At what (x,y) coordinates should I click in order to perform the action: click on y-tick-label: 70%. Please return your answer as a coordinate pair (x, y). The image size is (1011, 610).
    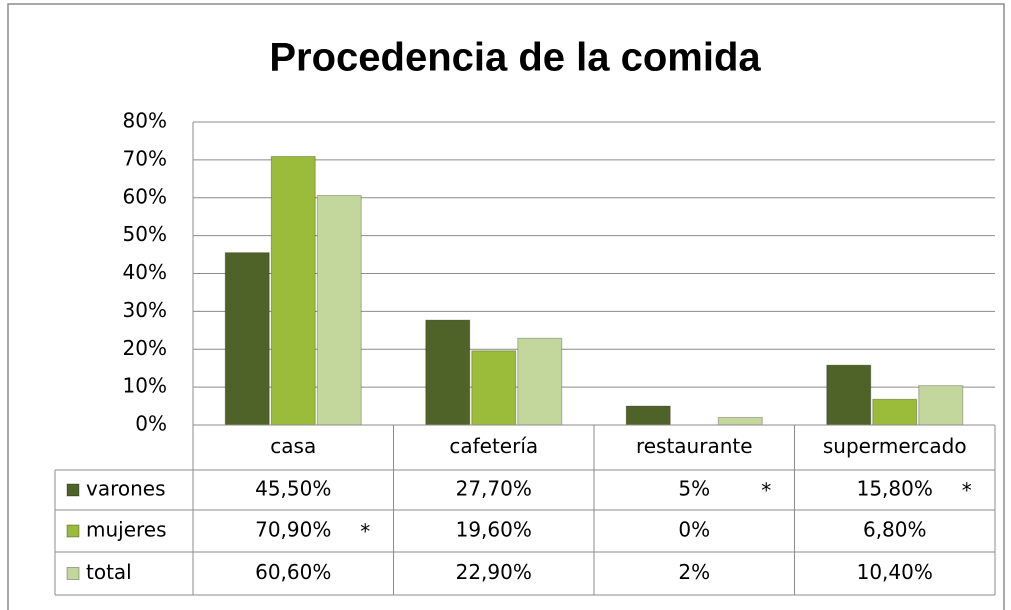
    Looking at the image, I should click on (145, 158).